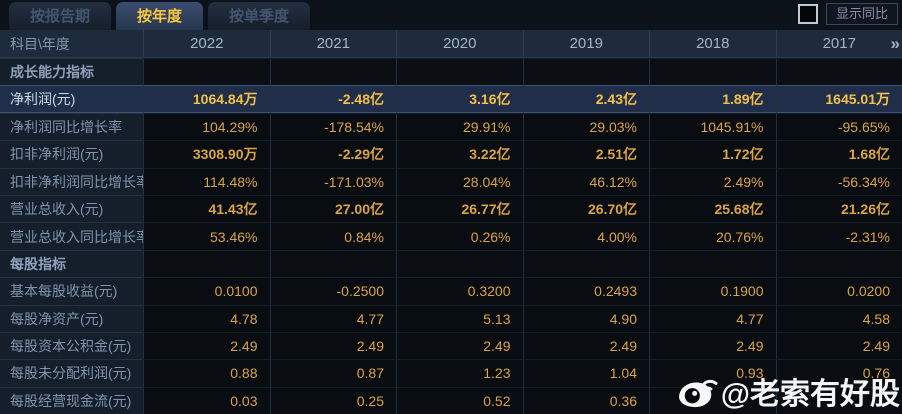  What do you see at coordinates (206, 208) in the screenshot?
I see `value-cell: 41.43亿` at bounding box center [206, 208].